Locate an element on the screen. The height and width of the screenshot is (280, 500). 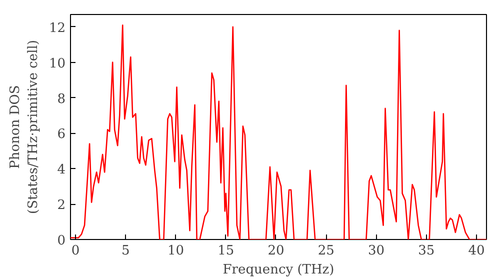
x-tick-label: 15 is located at coordinates (226, 251).